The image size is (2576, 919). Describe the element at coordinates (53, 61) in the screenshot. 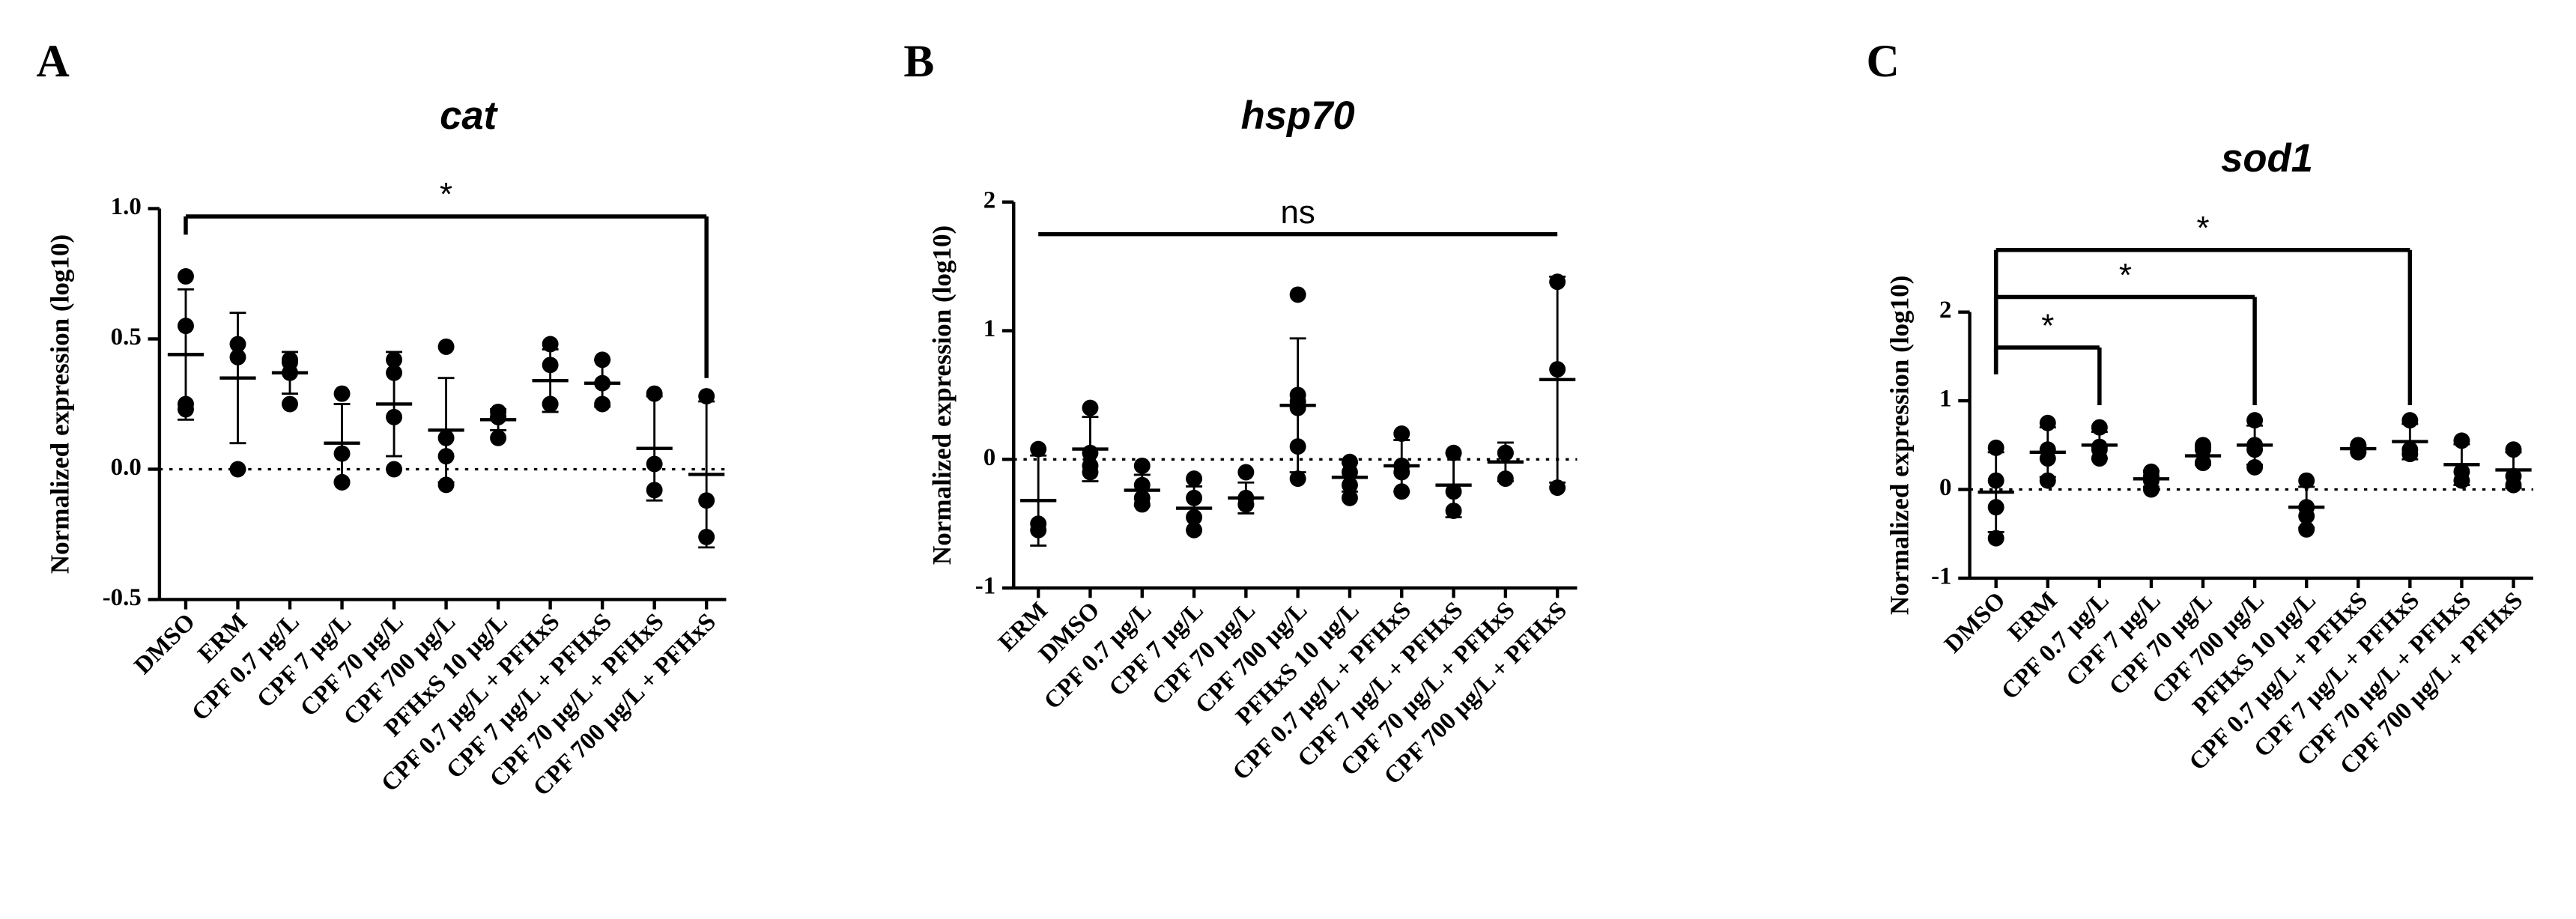

I see `panel-letter: A` at that location.